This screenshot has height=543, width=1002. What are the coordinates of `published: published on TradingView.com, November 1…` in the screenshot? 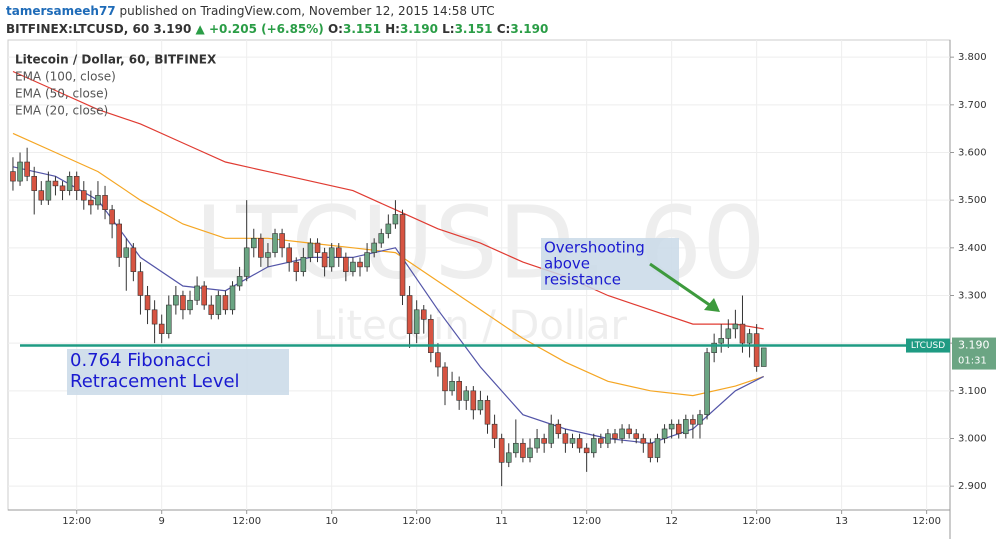 It's located at (307, 11).